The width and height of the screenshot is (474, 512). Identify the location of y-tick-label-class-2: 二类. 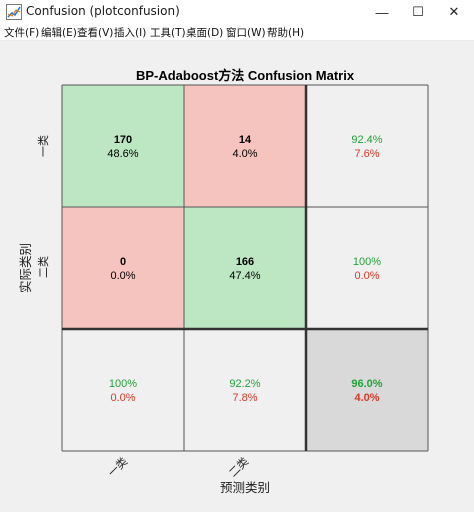
(43, 267).